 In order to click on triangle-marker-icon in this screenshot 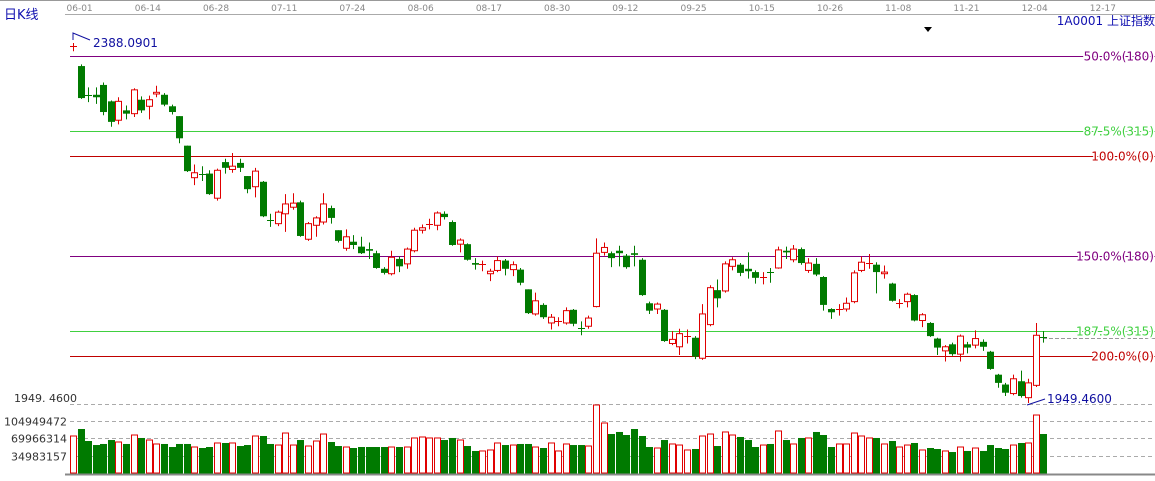, I will do `click(928, 29)`.